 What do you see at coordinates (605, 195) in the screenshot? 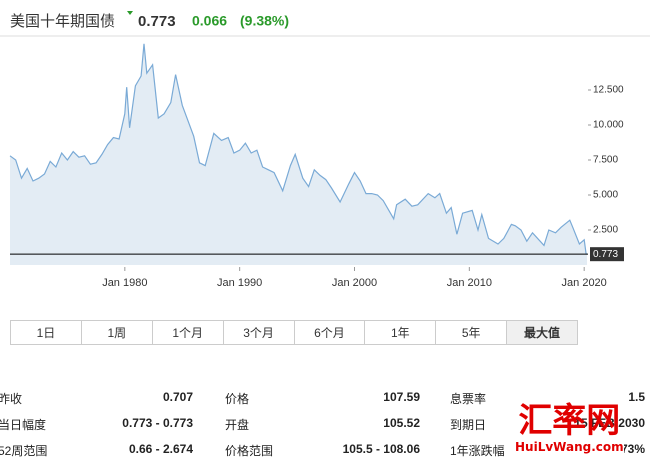
I see `y-tick-label: 5.000` at bounding box center [605, 195].